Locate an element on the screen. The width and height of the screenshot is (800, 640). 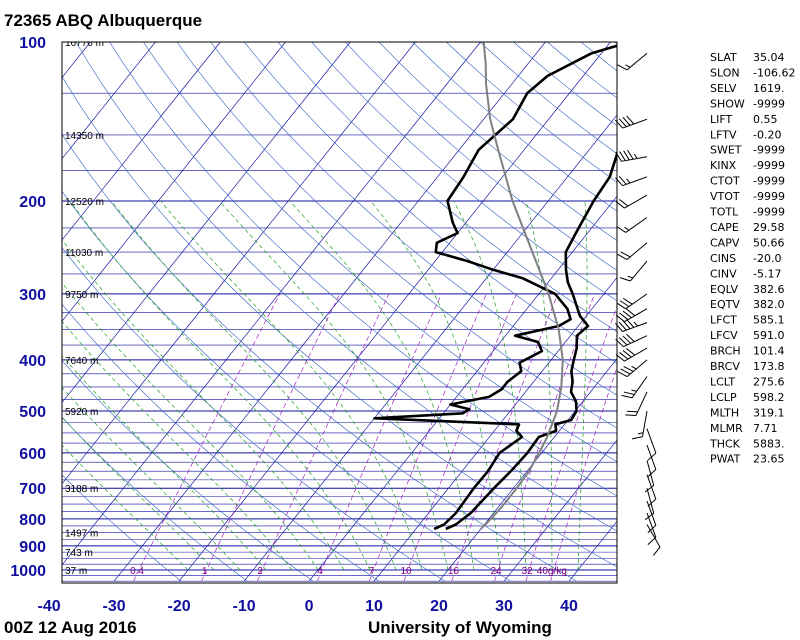
index-key: MLTH is located at coordinates (724, 412).